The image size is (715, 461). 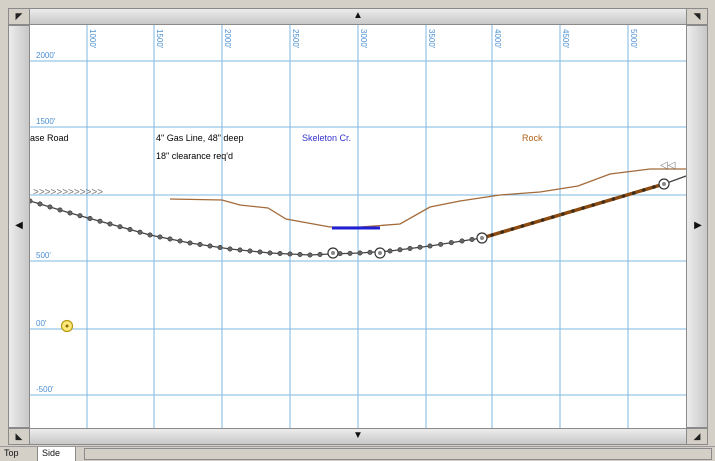 I want to click on scroll-up-icon: ▲, so click(x=358, y=15).